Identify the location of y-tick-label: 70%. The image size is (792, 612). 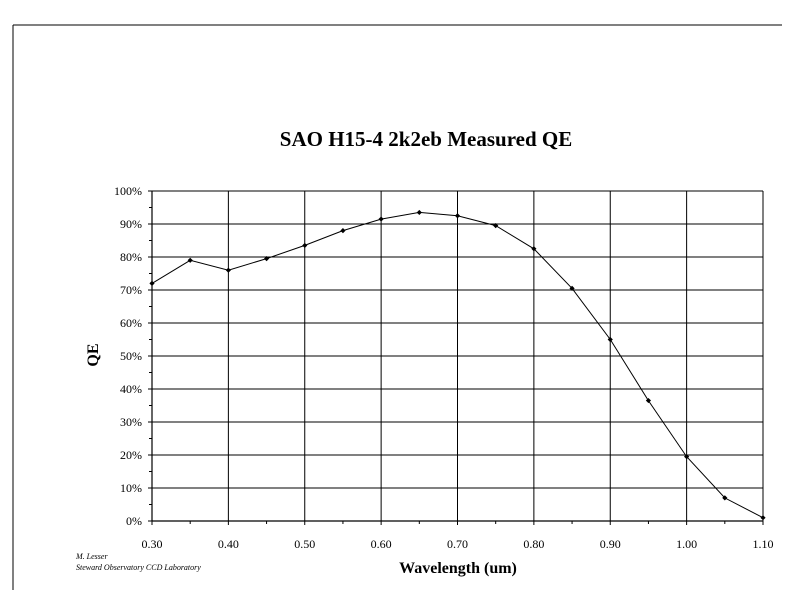
(131, 290).